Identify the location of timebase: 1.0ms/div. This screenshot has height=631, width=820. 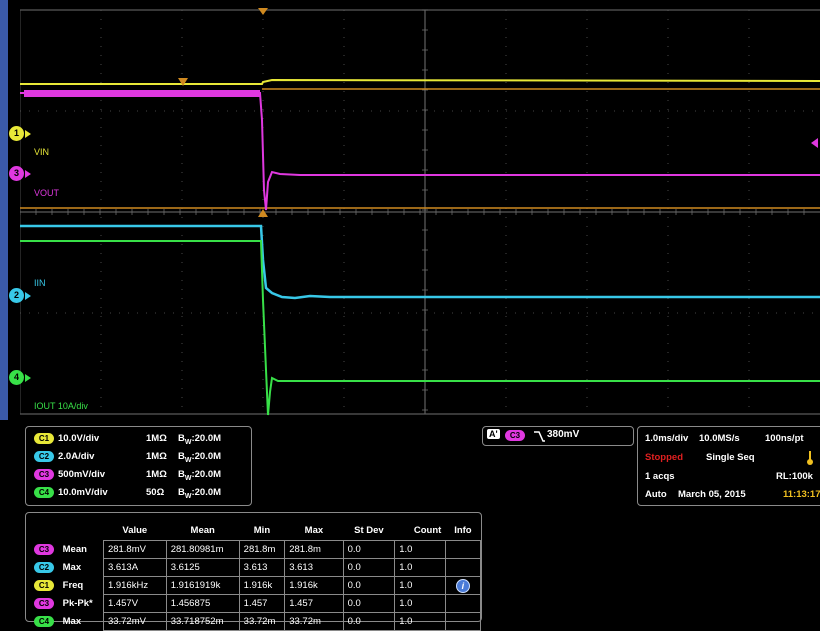
(667, 438).